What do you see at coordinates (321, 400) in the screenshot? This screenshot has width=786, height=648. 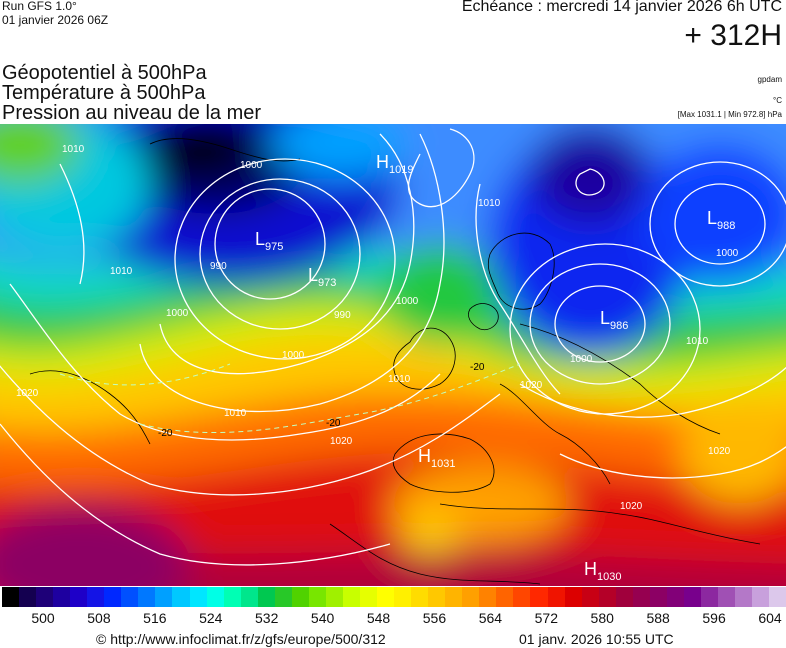 I see `temperature-labels: -20 -20 -20` at bounding box center [321, 400].